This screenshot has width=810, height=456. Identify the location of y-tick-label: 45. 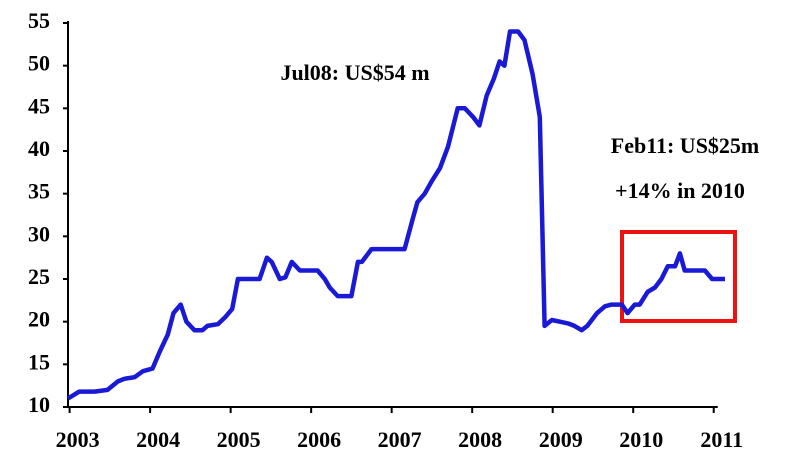
(39, 105).